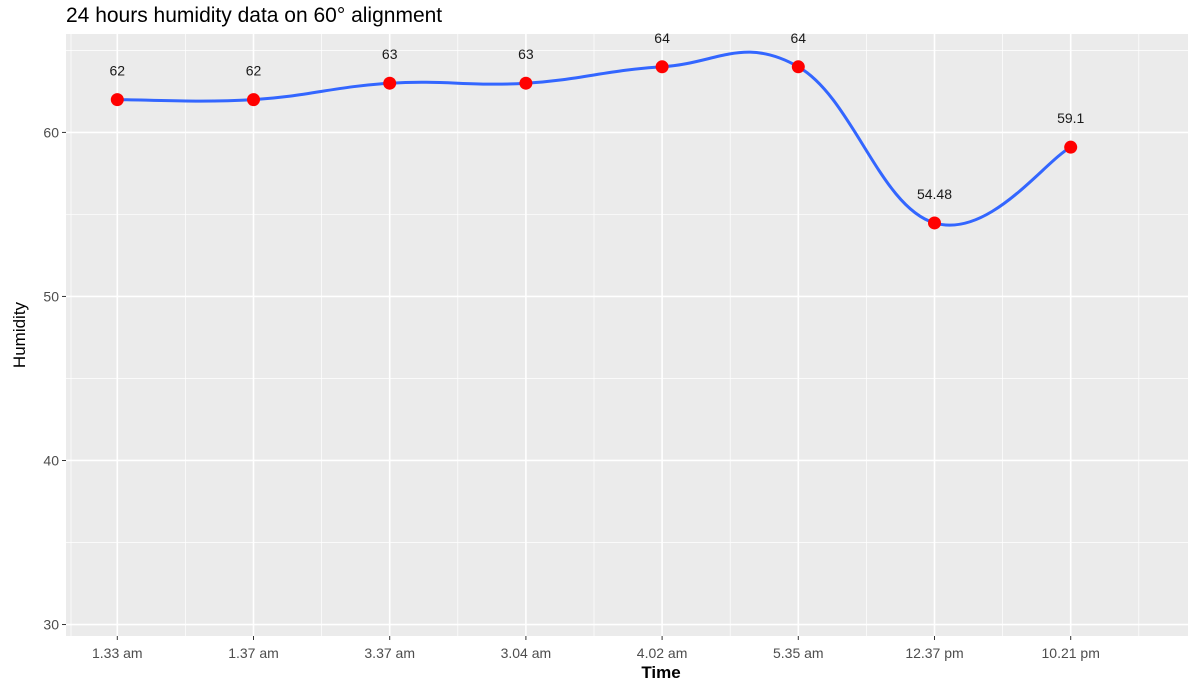 The height and width of the screenshot is (686, 1200). I want to click on y-tick-label: 40, so click(51, 460).